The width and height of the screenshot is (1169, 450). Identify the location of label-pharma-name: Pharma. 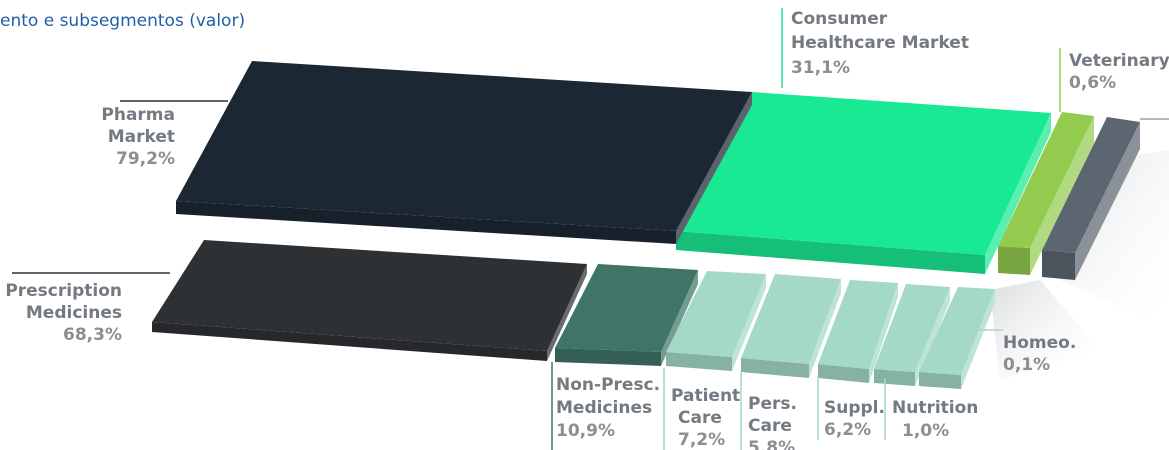
(138, 115).